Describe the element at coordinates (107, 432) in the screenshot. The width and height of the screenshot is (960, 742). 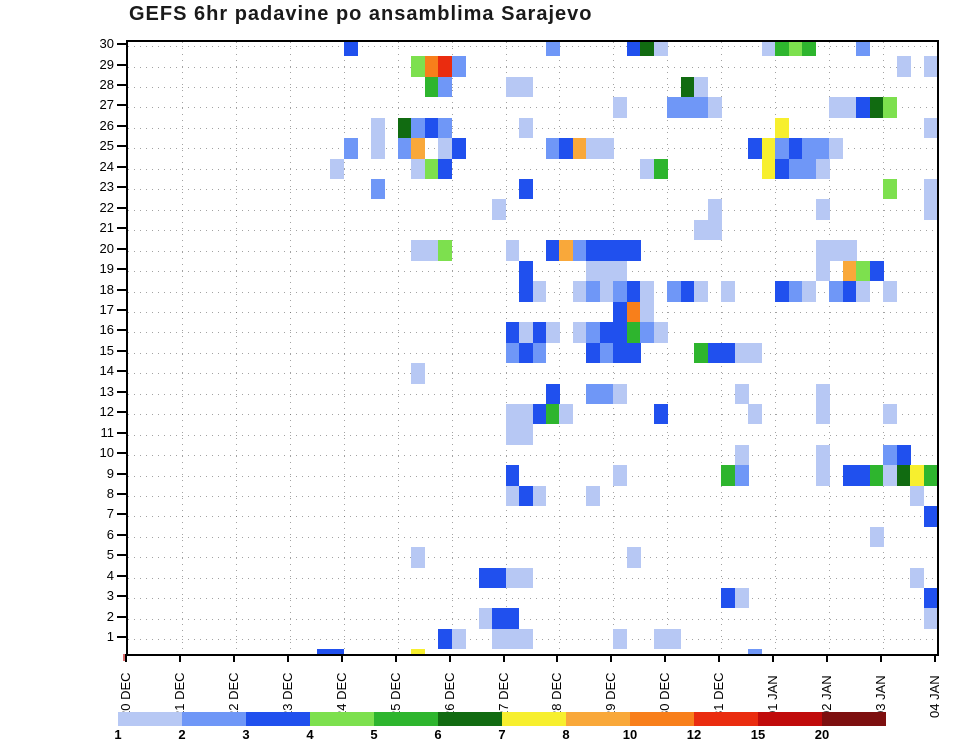
I see `y-axis-label: 11` at that location.